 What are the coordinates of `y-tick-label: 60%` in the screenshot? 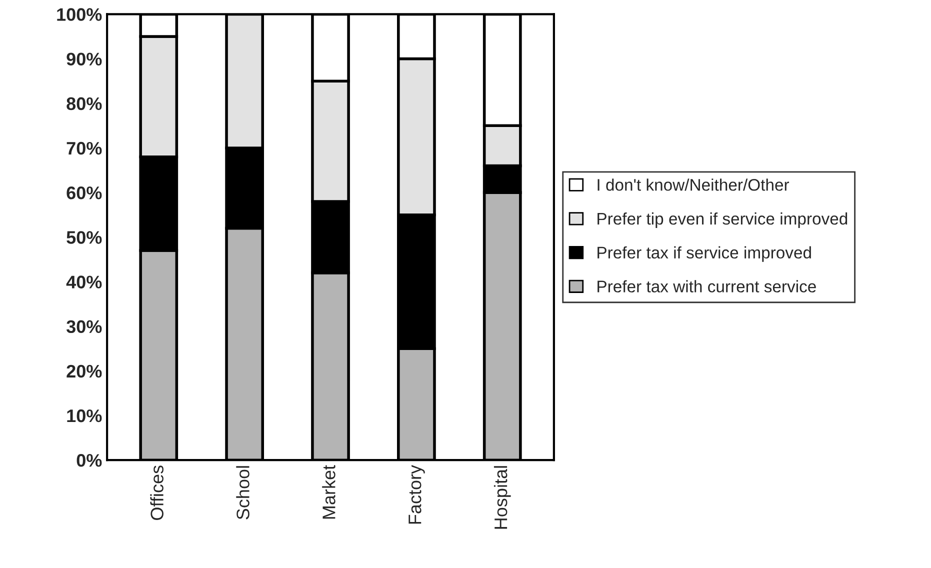 It's located at (84, 193).